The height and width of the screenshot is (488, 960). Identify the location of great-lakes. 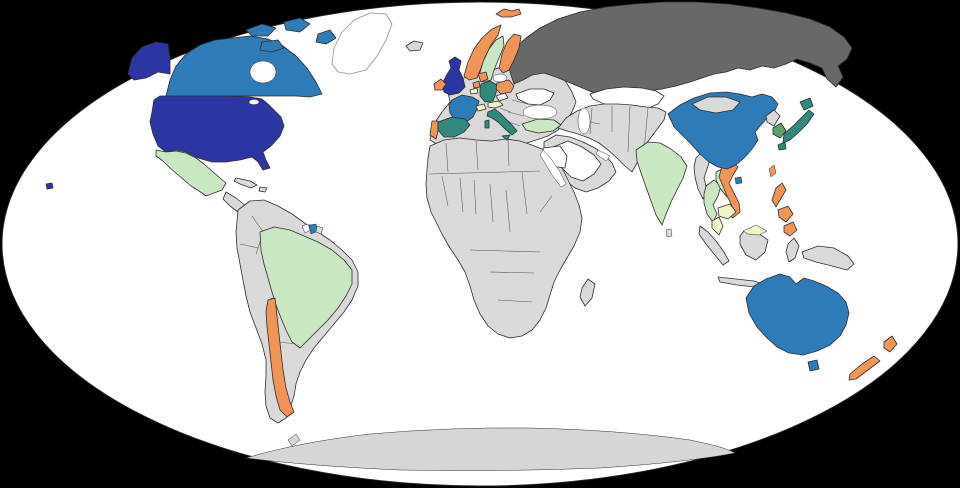
(254, 102).